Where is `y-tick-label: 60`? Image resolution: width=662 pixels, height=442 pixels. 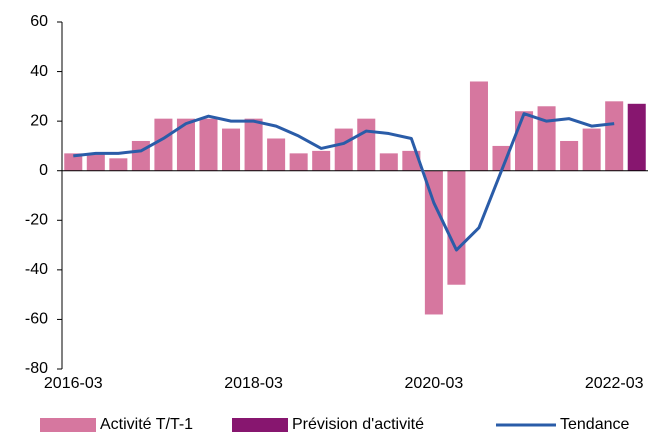 y-tick-label: 60 is located at coordinates (39, 21).